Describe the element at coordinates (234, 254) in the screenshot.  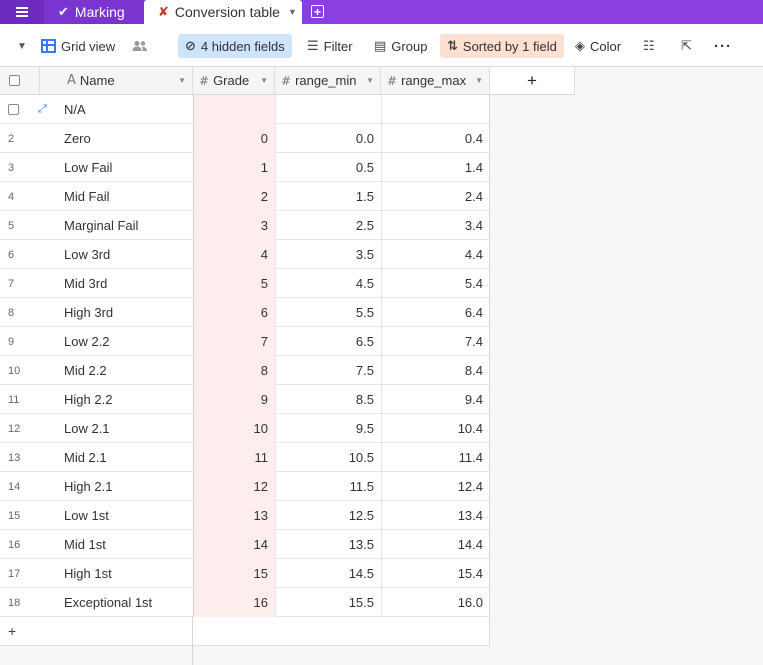
I see `grade-cell: 4` at that location.